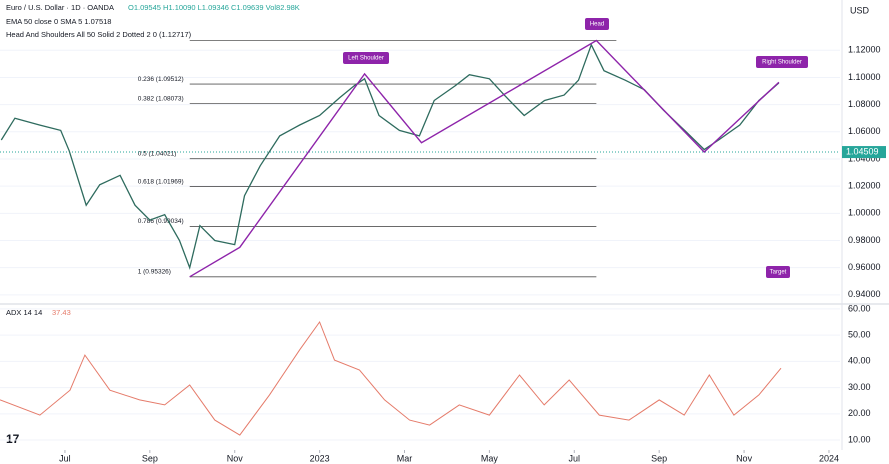 The height and width of the screenshot is (464, 889). I want to click on y-tick-label: 1.02000, so click(864, 186).